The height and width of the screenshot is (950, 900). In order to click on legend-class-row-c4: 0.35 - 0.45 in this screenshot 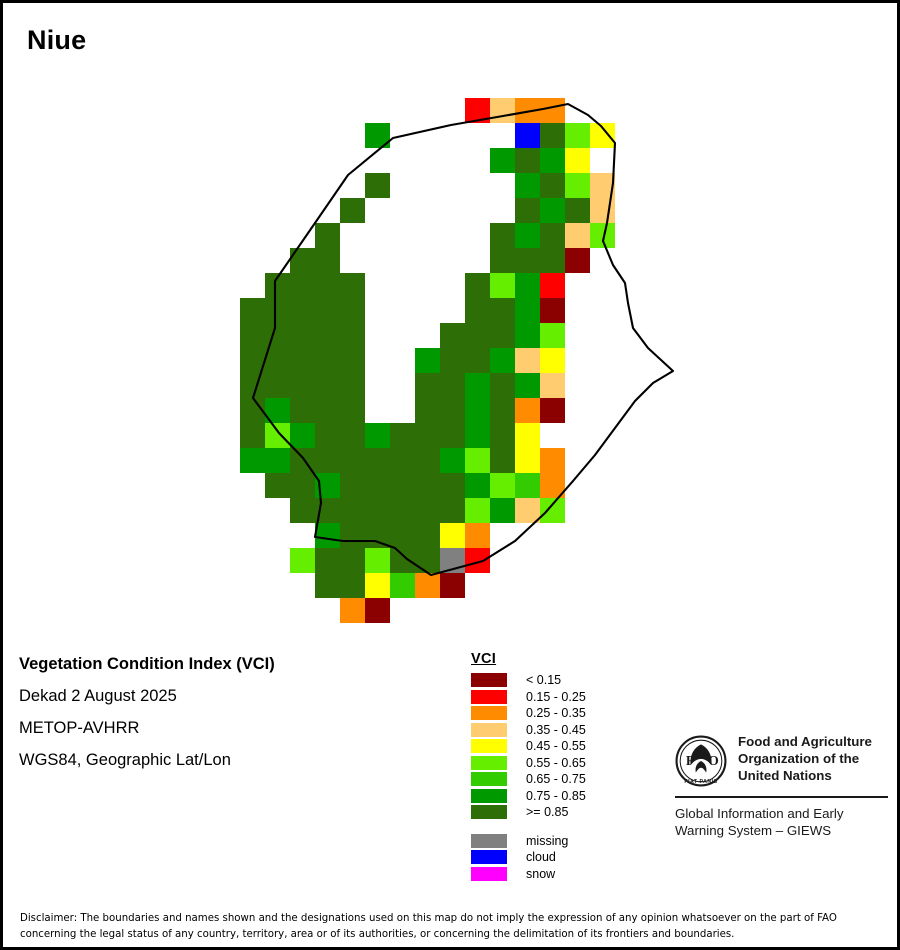, I will do `click(556, 730)`.